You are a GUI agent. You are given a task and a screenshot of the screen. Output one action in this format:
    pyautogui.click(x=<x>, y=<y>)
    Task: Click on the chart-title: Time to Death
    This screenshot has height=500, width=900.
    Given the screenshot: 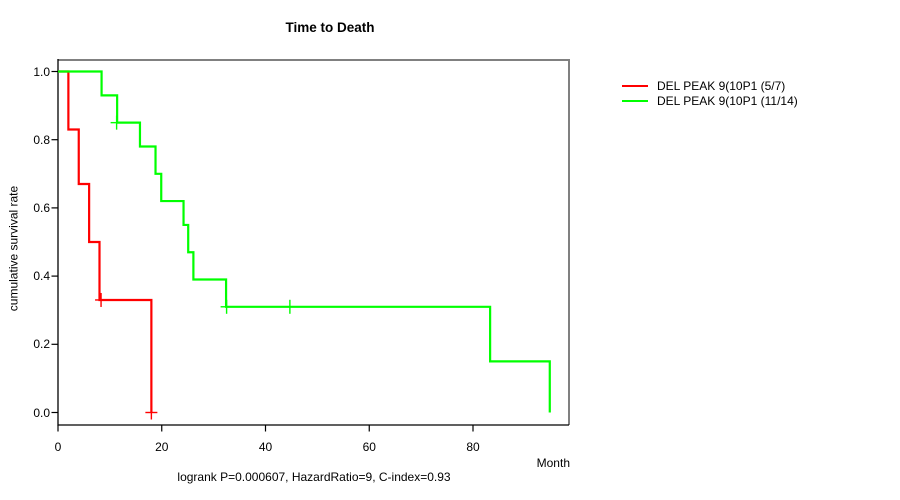 What is the action you would take?
    pyautogui.click(x=330, y=27)
    